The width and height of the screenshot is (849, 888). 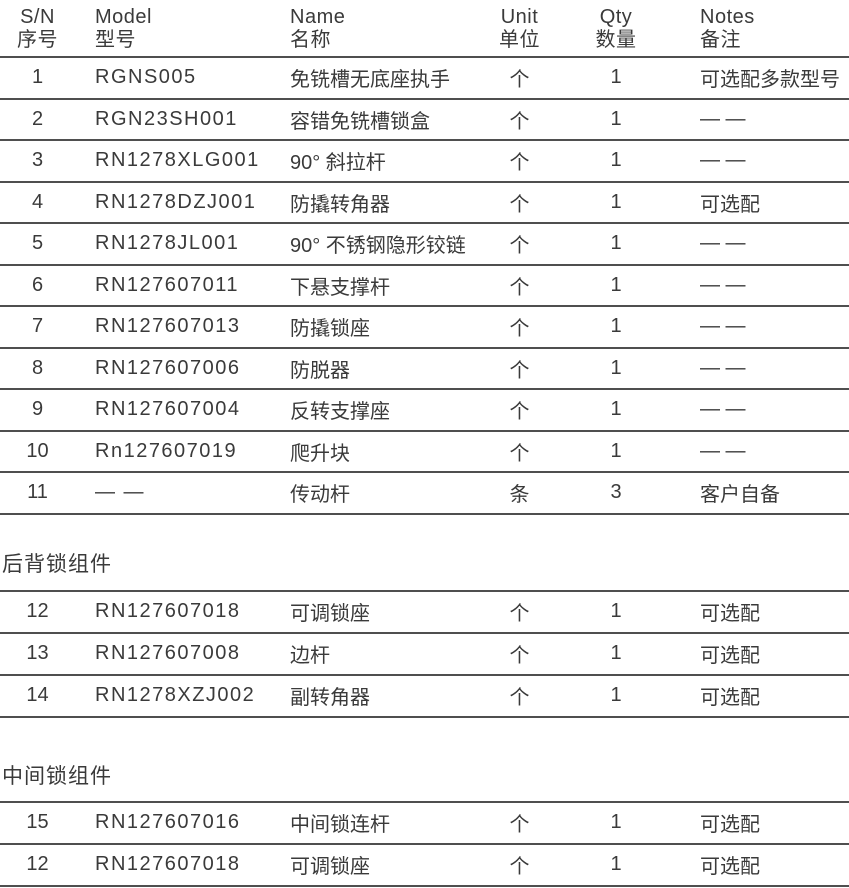 What do you see at coordinates (424, 162) in the screenshot?
I see `table-row: 3 RN1278XLG001 90° 斜拉杆 个 1 — —` at bounding box center [424, 162].